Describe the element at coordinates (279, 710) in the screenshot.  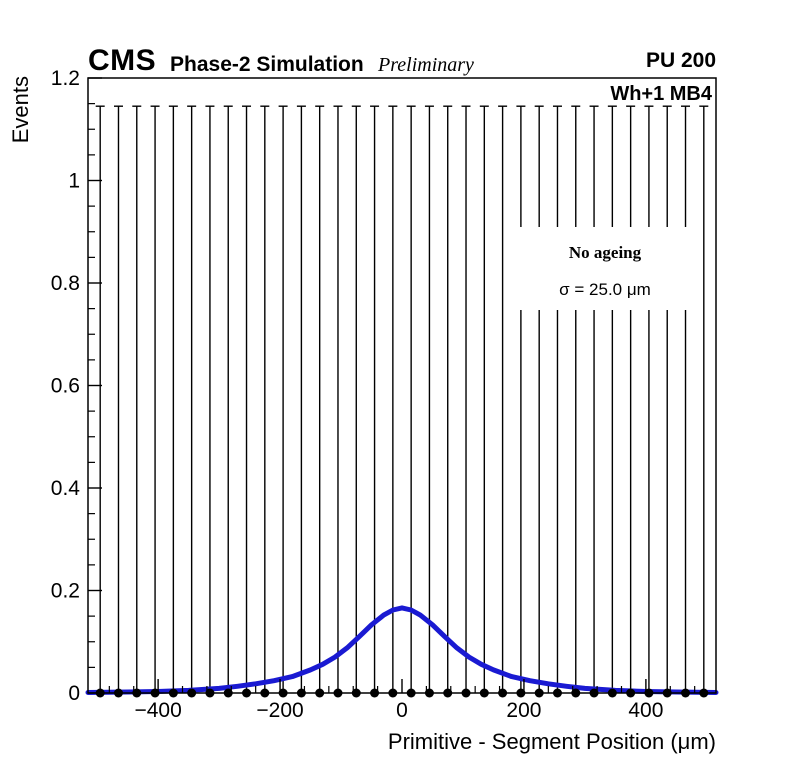
I see `x-tick-label: −200` at that location.